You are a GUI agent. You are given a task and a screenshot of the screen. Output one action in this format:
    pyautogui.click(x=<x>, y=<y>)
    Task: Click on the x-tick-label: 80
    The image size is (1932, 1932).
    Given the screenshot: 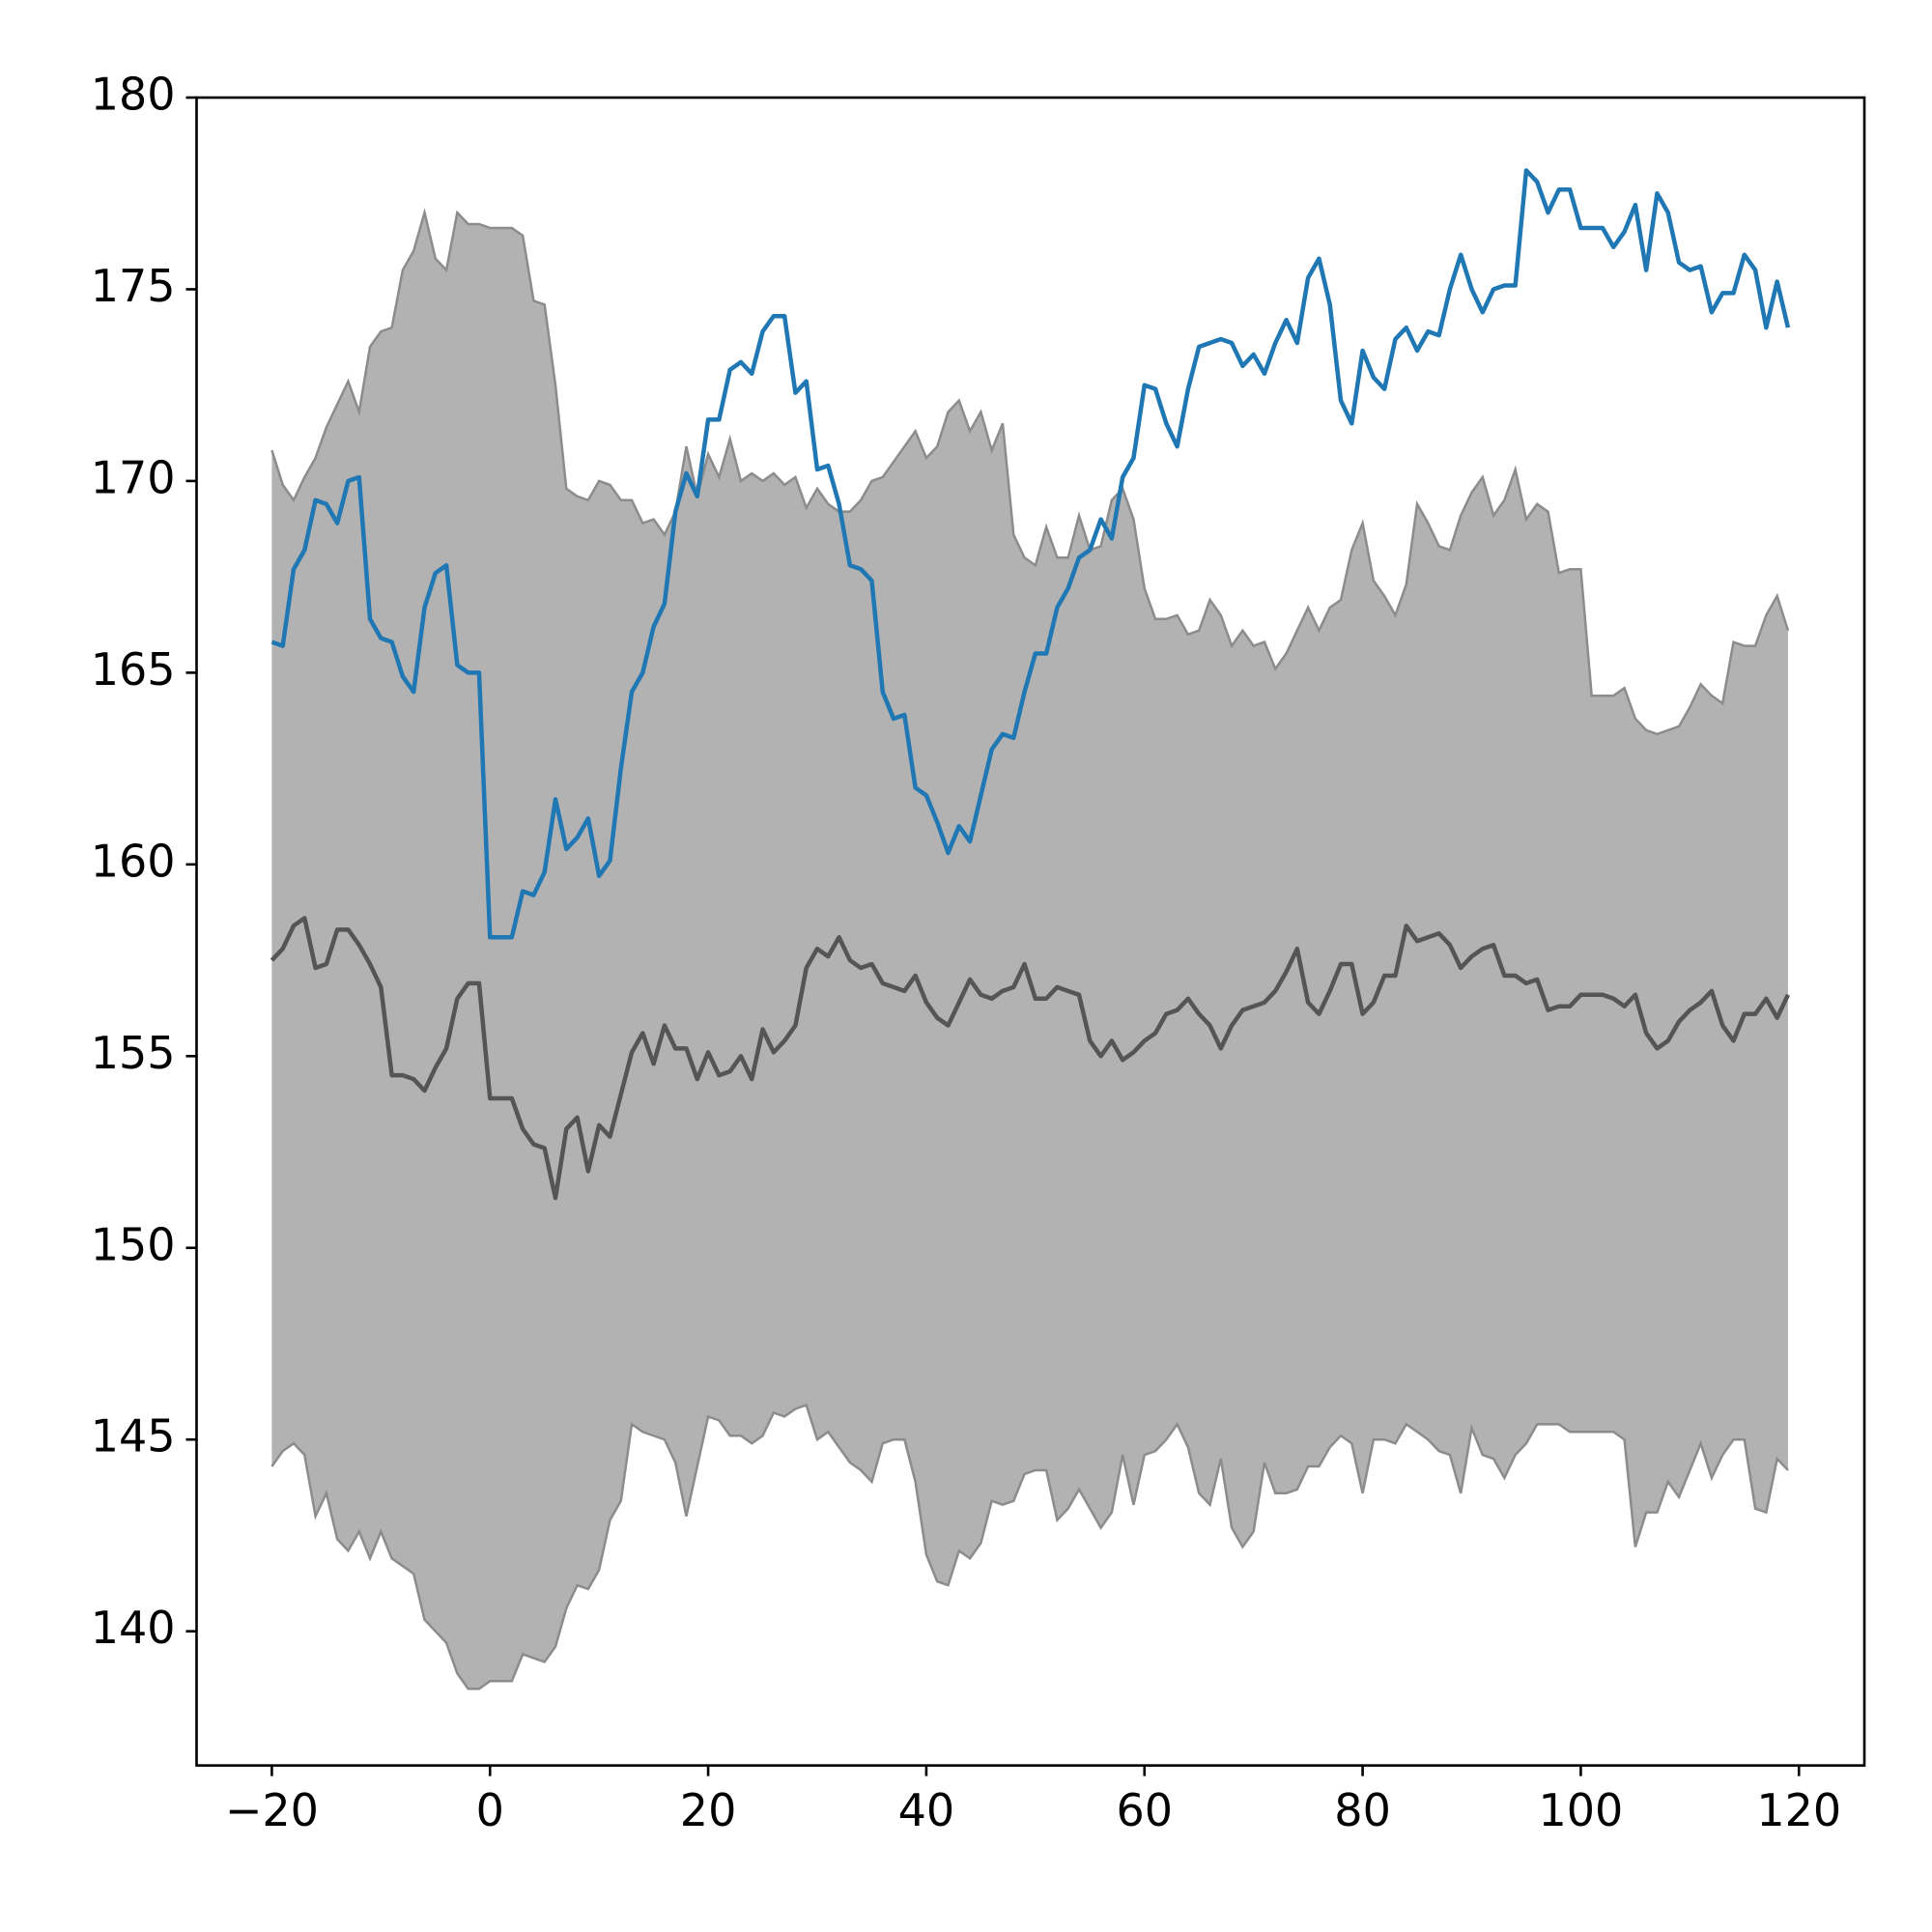 What is the action you would take?
    pyautogui.click(x=1362, y=1810)
    